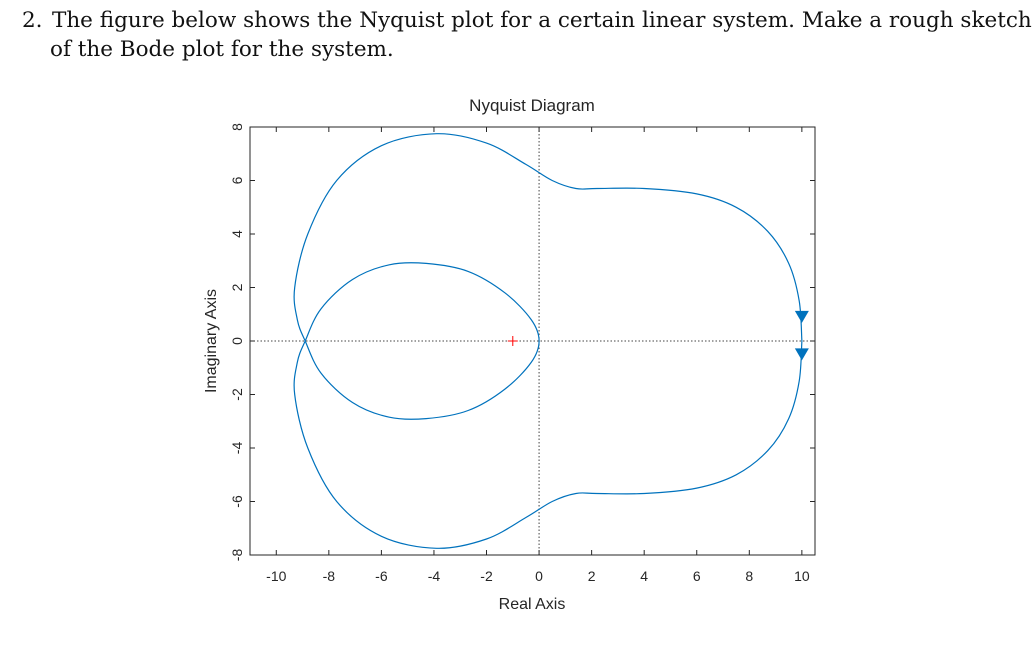  I want to click on y-tick-label: -8, so click(237, 555).